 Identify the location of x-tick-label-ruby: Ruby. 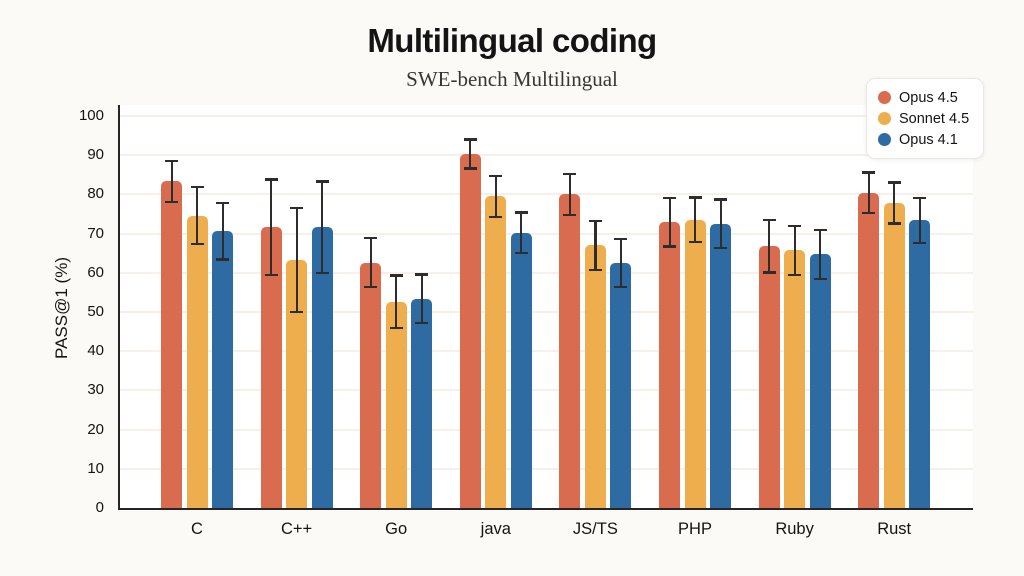
(794, 529).